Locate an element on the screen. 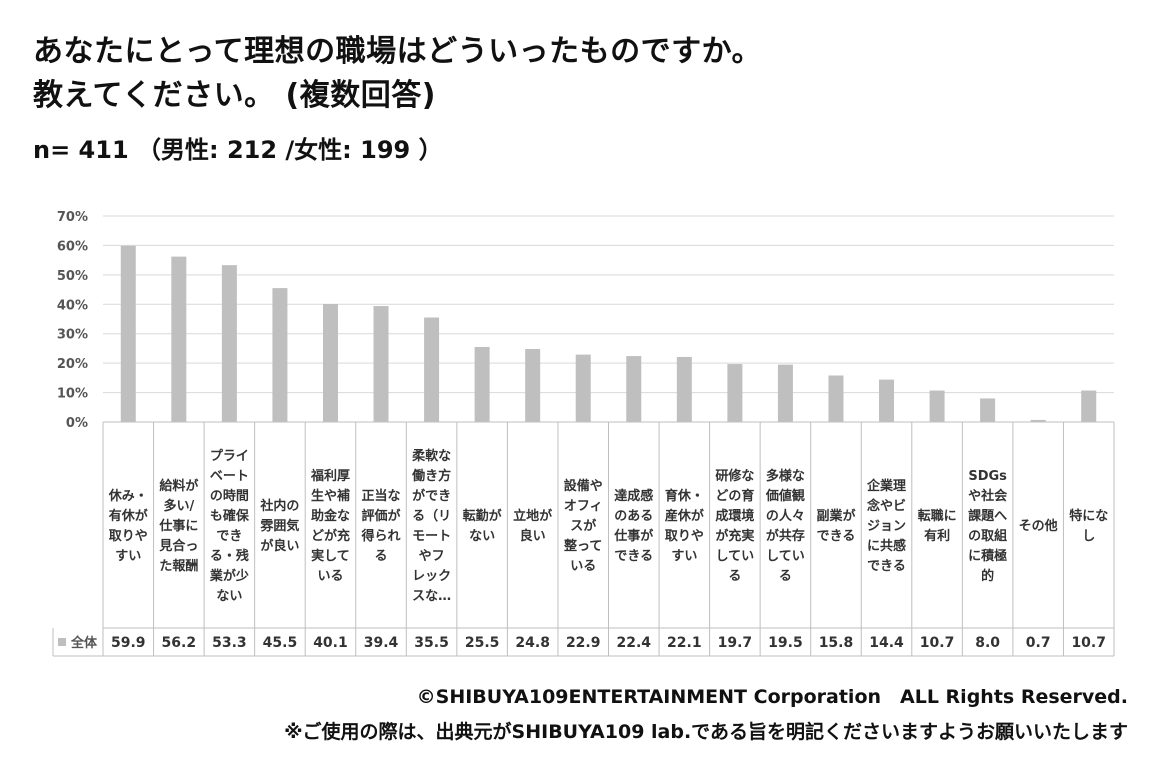 This screenshot has height=775, width=1160. category-label: 副業が is located at coordinates (835, 516).